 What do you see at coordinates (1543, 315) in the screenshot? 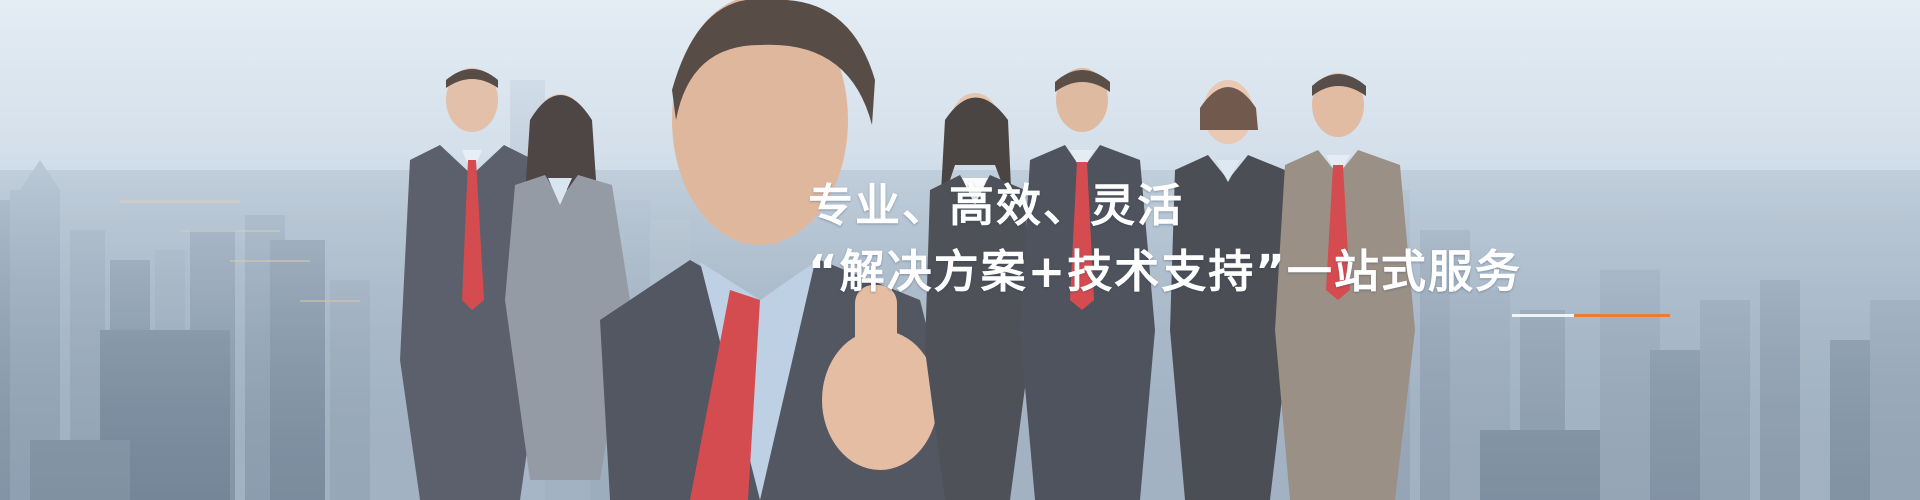
I see `decorative-underline-white` at bounding box center [1543, 315].